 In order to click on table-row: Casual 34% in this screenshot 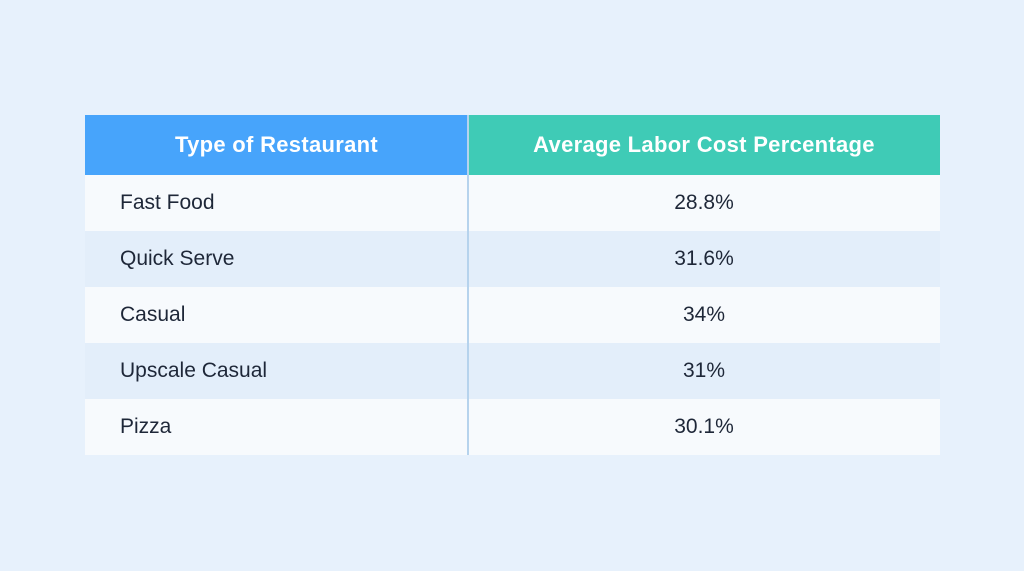, I will do `click(512, 315)`.